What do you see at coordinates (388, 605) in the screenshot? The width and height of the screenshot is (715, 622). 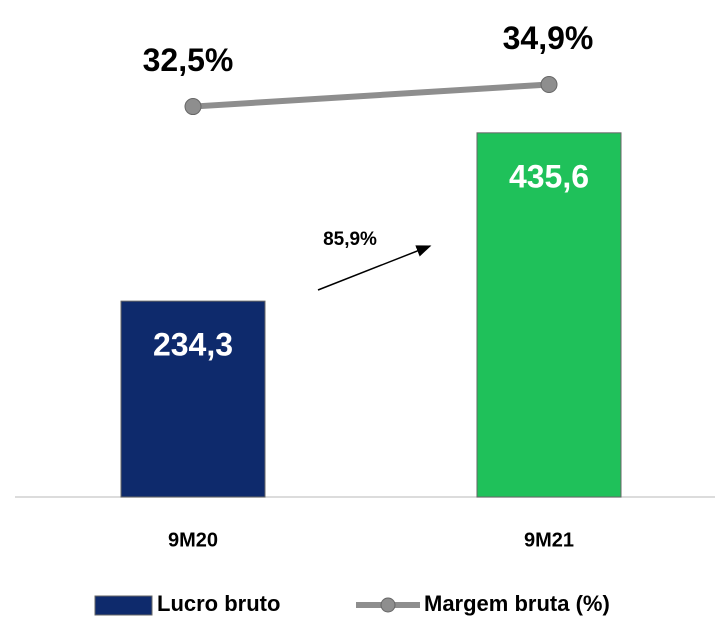 I see `legend-marker` at bounding box center [388, 605].